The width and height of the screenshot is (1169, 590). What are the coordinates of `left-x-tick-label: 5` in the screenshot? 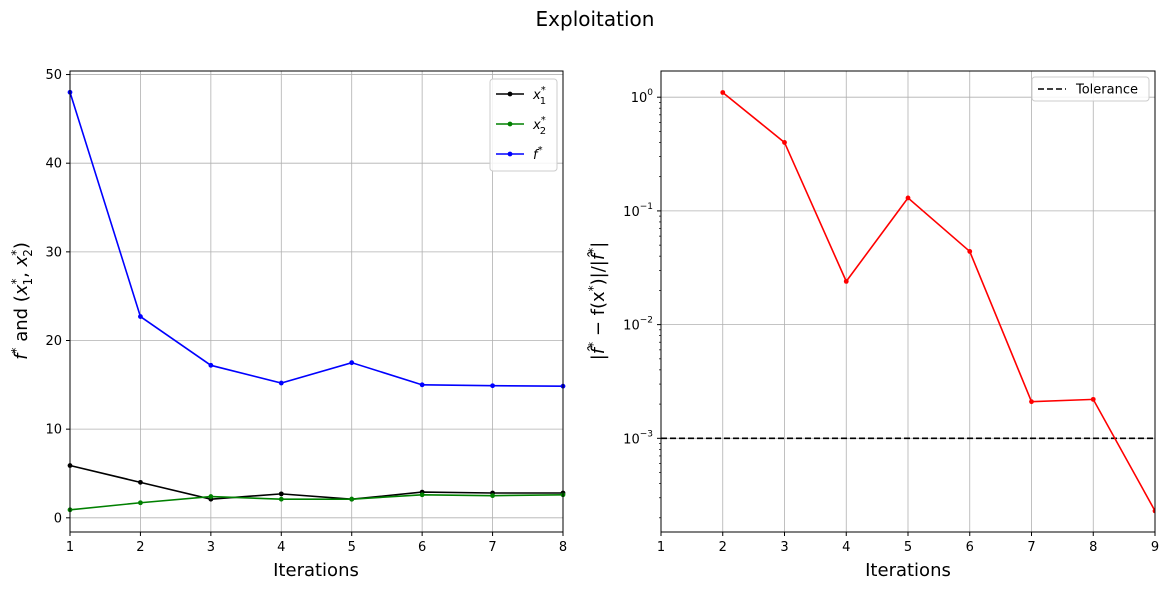 It's located at (352, 547).